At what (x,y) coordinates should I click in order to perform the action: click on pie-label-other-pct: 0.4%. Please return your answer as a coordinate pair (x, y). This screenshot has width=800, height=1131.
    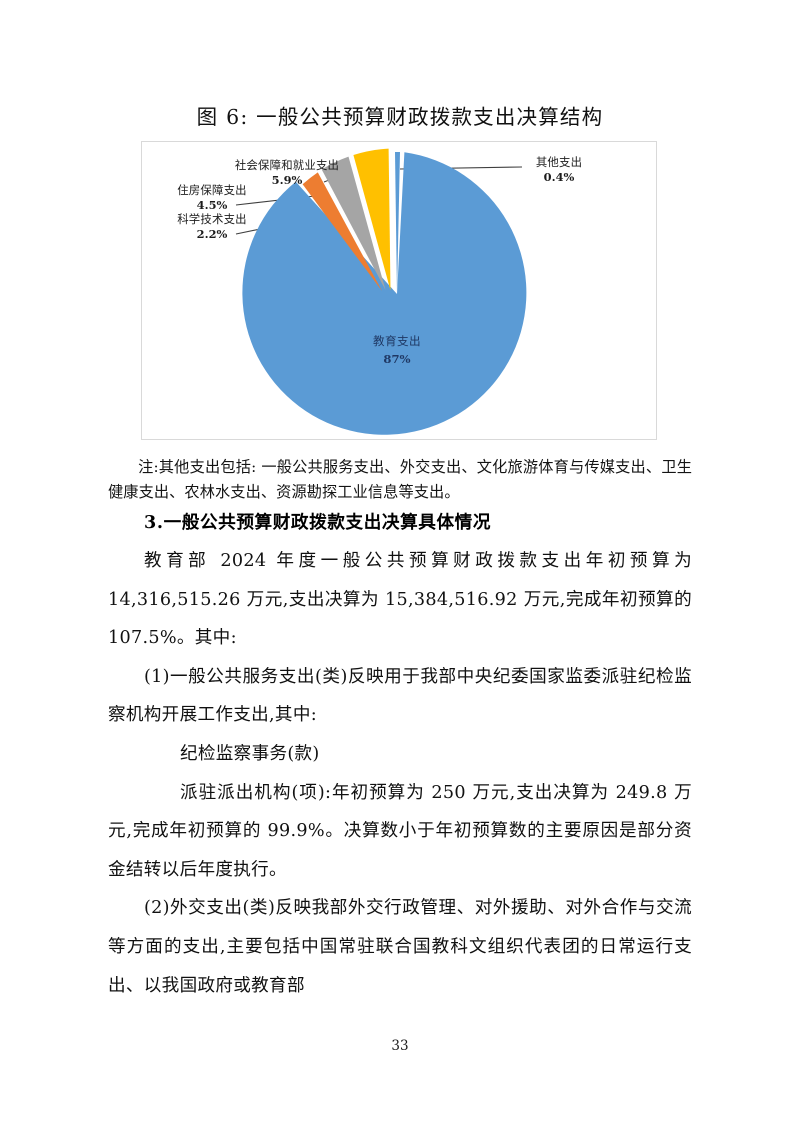
    Looking at the image, I should click on (559, 177).